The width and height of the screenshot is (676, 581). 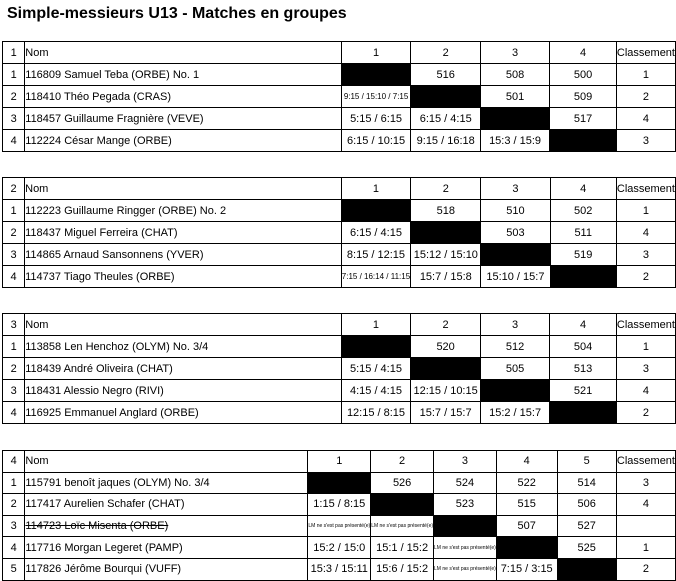 What do you see at coordinates (515, 346) in the screenshot?
I see `score-cell: 512` at bounding box center [515, 346].